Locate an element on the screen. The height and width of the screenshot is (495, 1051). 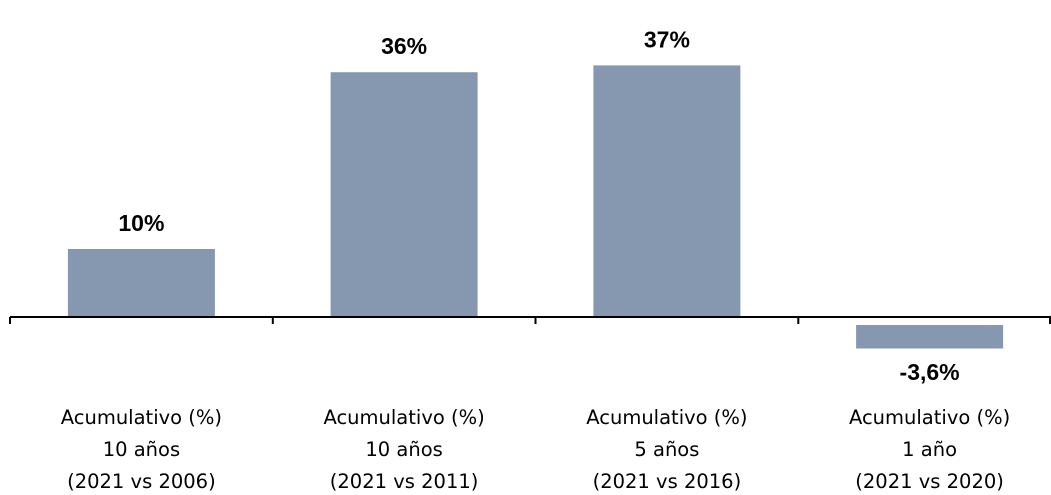
category-label-3: Acumulativo (%) 5 años (2021 vs 2016) is located at coordinates (666, 449).